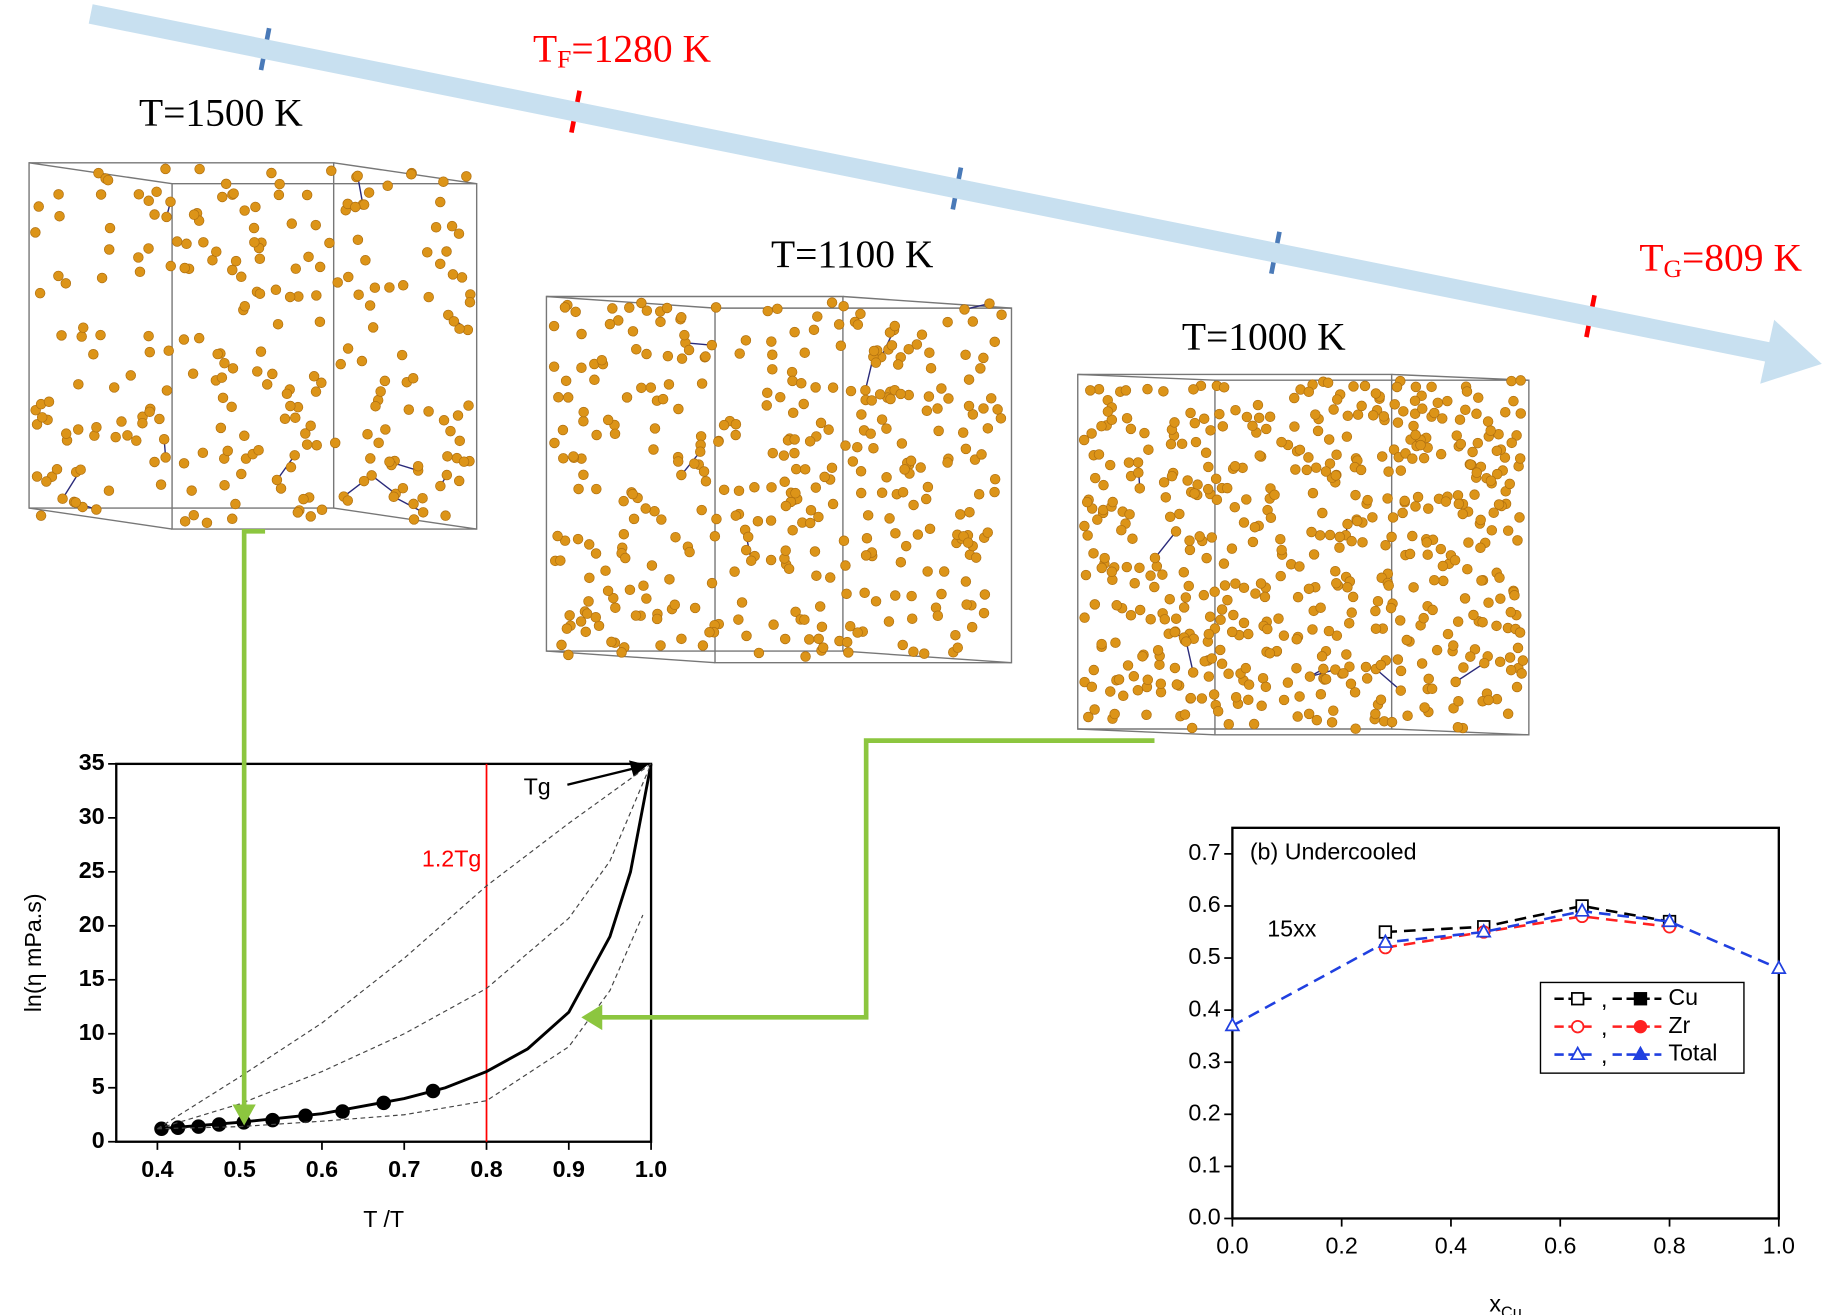  Describe the element at coordinates (1791, 351) in the screenshot. I see `arrow-head` at that location.